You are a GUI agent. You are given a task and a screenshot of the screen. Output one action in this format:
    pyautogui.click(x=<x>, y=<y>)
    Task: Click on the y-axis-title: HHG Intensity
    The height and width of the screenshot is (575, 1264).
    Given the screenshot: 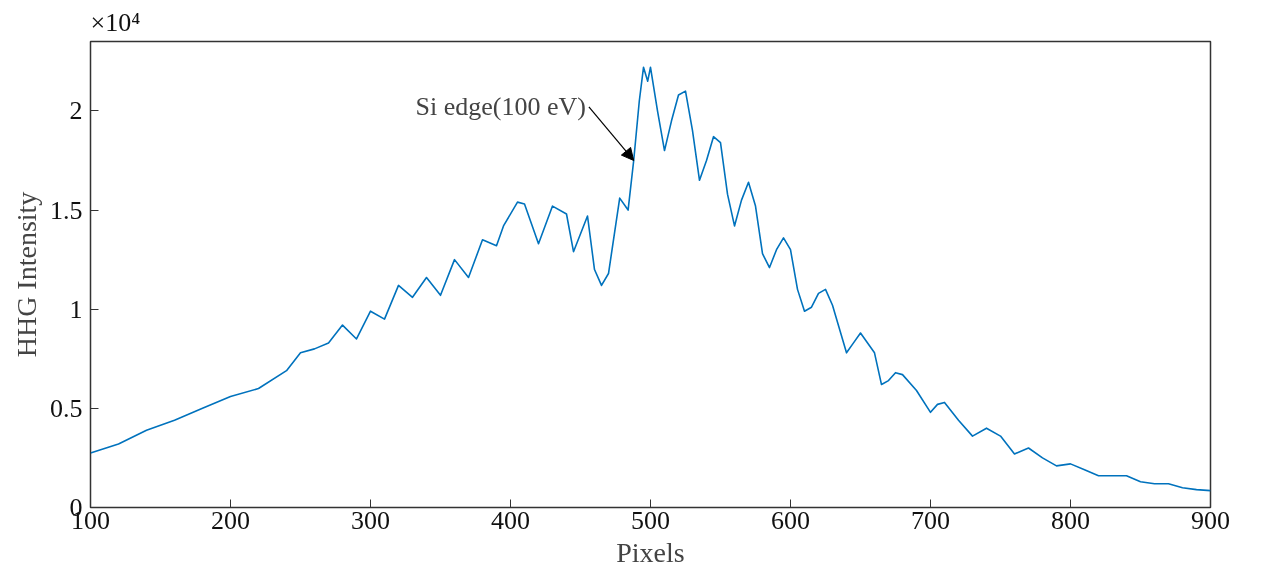 What is the action you would take?
    pyautogui.click(x=26, y=274)
    